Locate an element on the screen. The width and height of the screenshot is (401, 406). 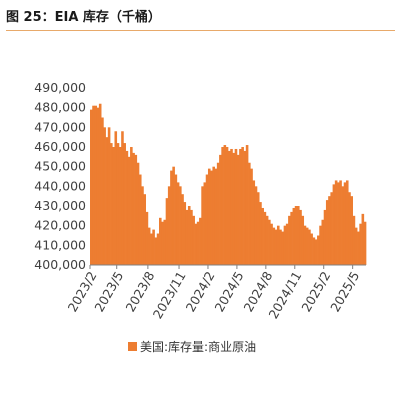
y-tick-label: 420,000 is located at coordinates (60, 225).